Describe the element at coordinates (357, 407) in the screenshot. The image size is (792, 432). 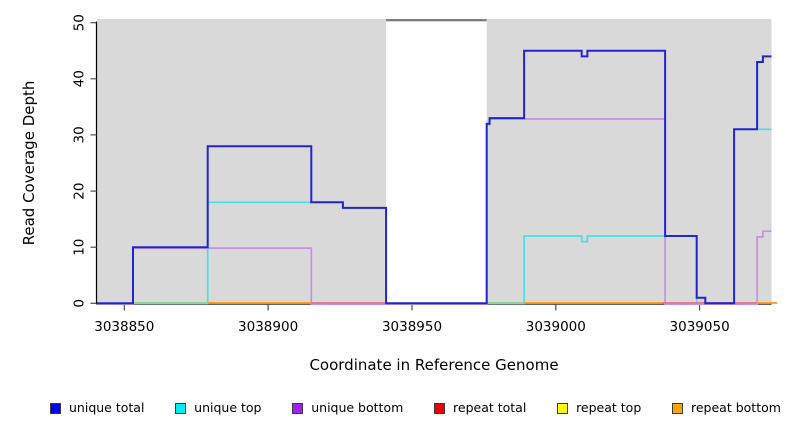
I see `legend-label: unique bottom` at that location.